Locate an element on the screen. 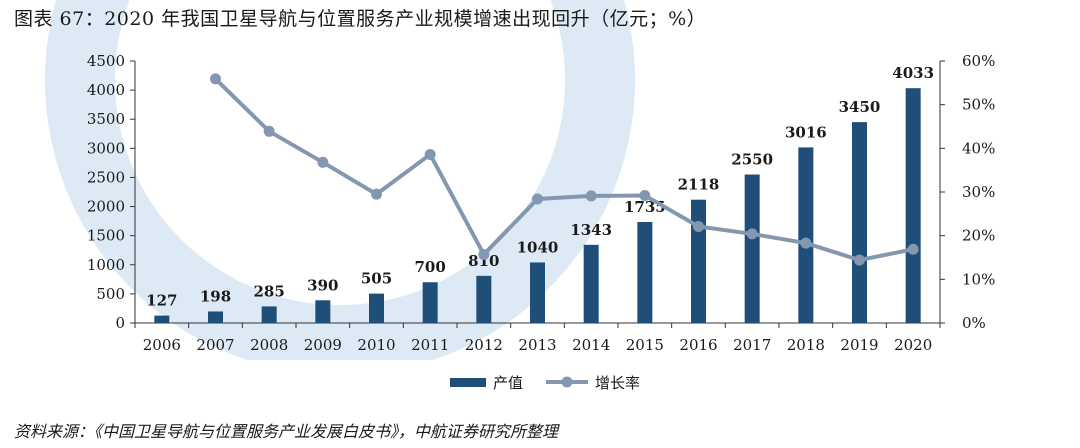 This screenshot has width=1080, height=448. x-tick-label: 2011 is located at coordinates (430, 345).